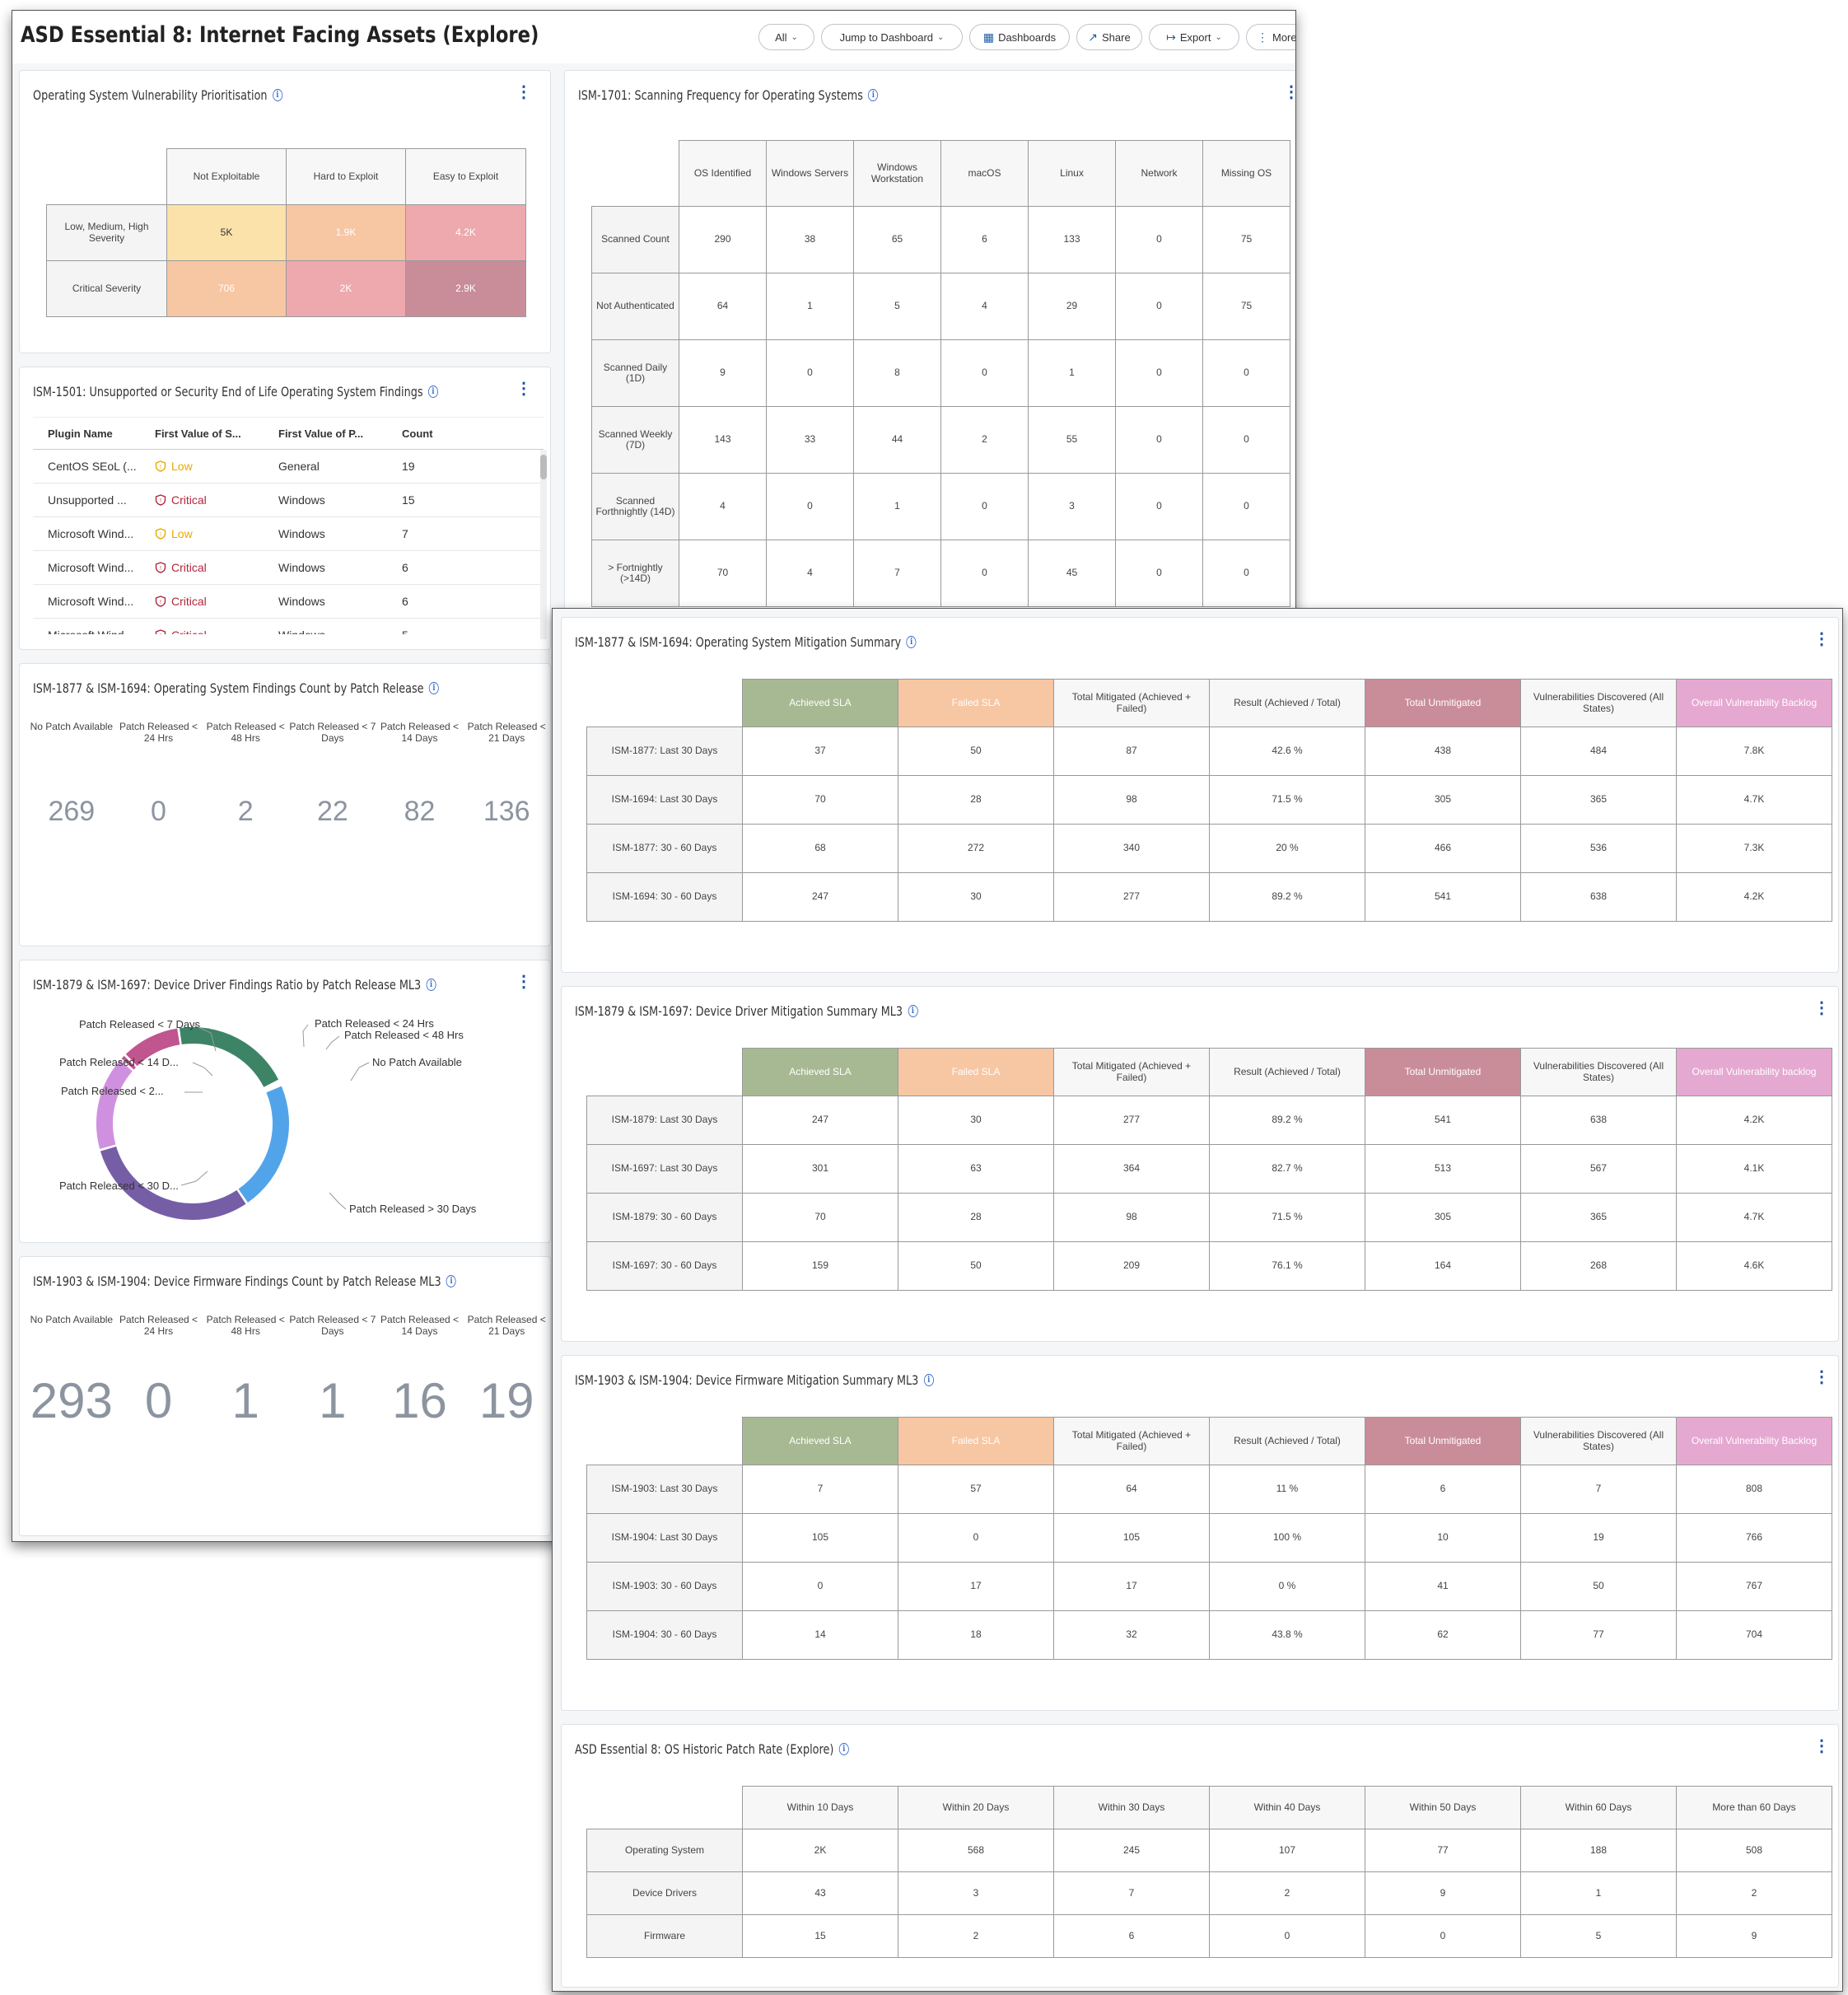  What do you see at coordinates (1598, 1850) in the screenshot?
I see `table-cell: 188` at bounding box center [1598, 1850].